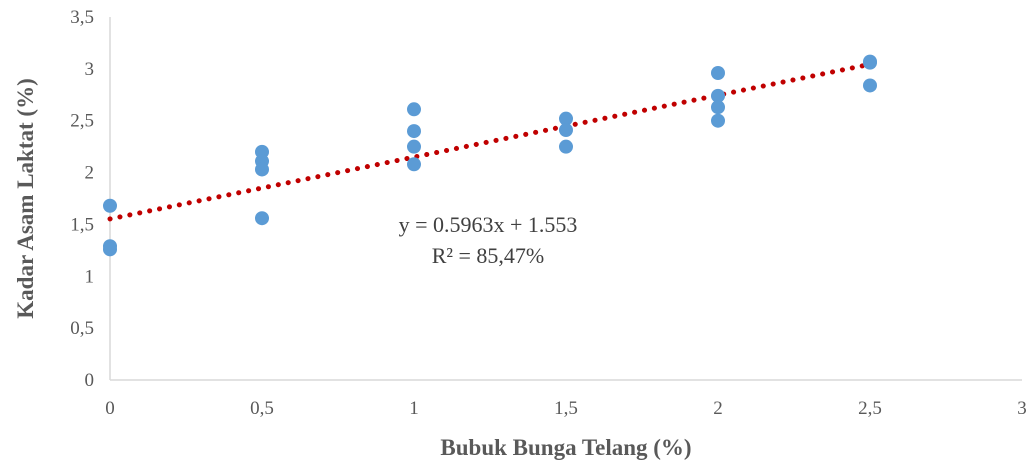  What do you see at coordinates (82, 121) in the screenshot?
I see `y-tick-label: 2,5` at bounding box center [82, 121].